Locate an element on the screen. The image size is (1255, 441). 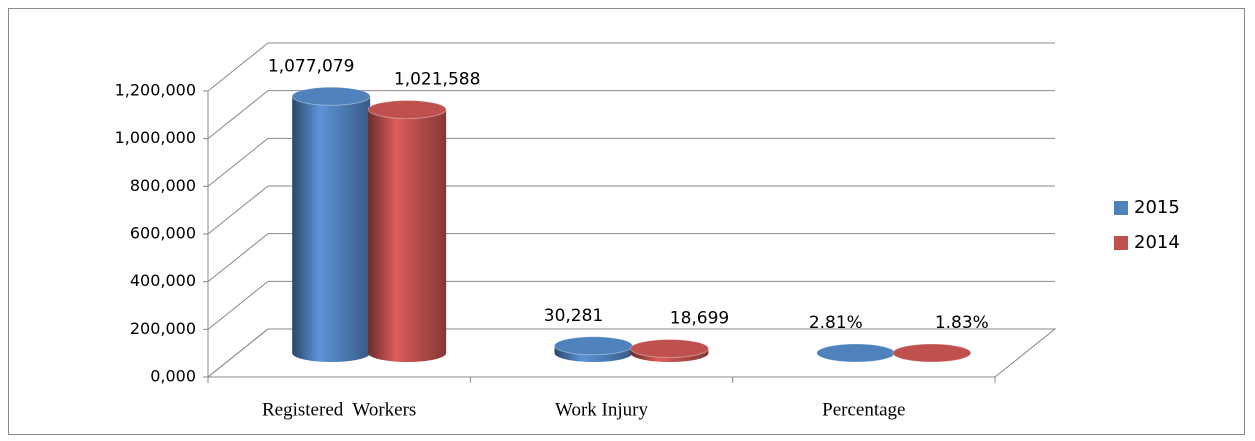
x-tick-label: Percentage is located at coordinates (863, 409).